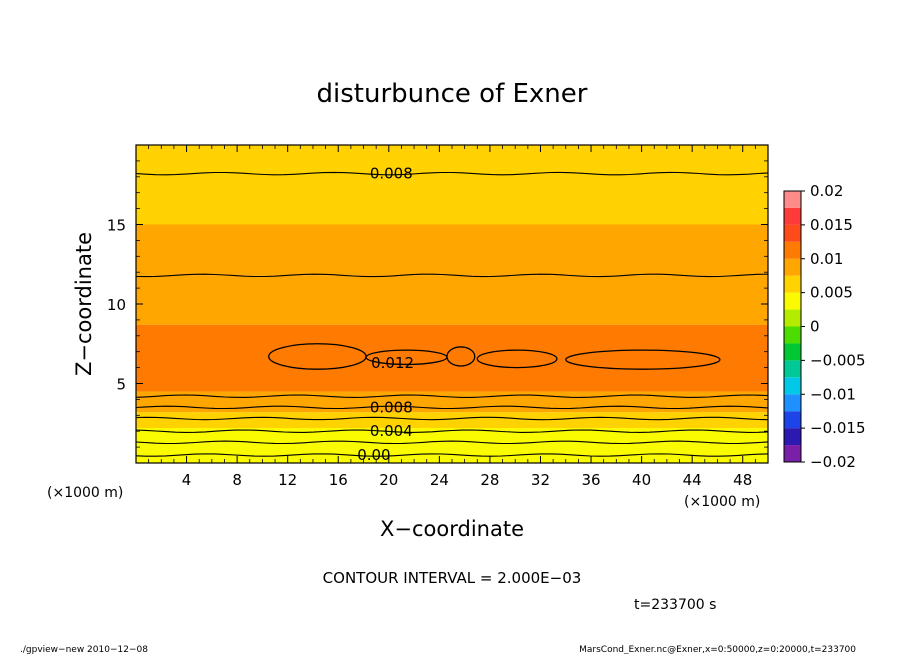 This screenshot has width=904, height=654. I want to click on x-unit-label-right: (×1000 m), so click(722, 502).